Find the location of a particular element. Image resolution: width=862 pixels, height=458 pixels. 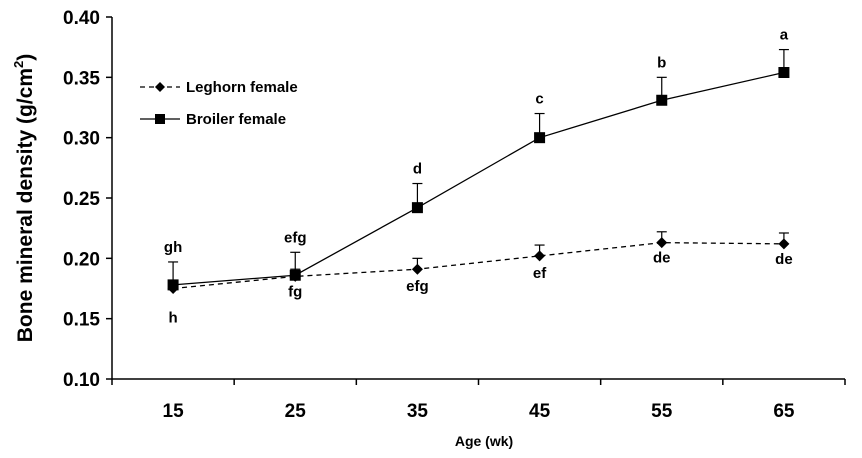

legend: Leghorn female Broiler female is located at coordinates (219, 103).